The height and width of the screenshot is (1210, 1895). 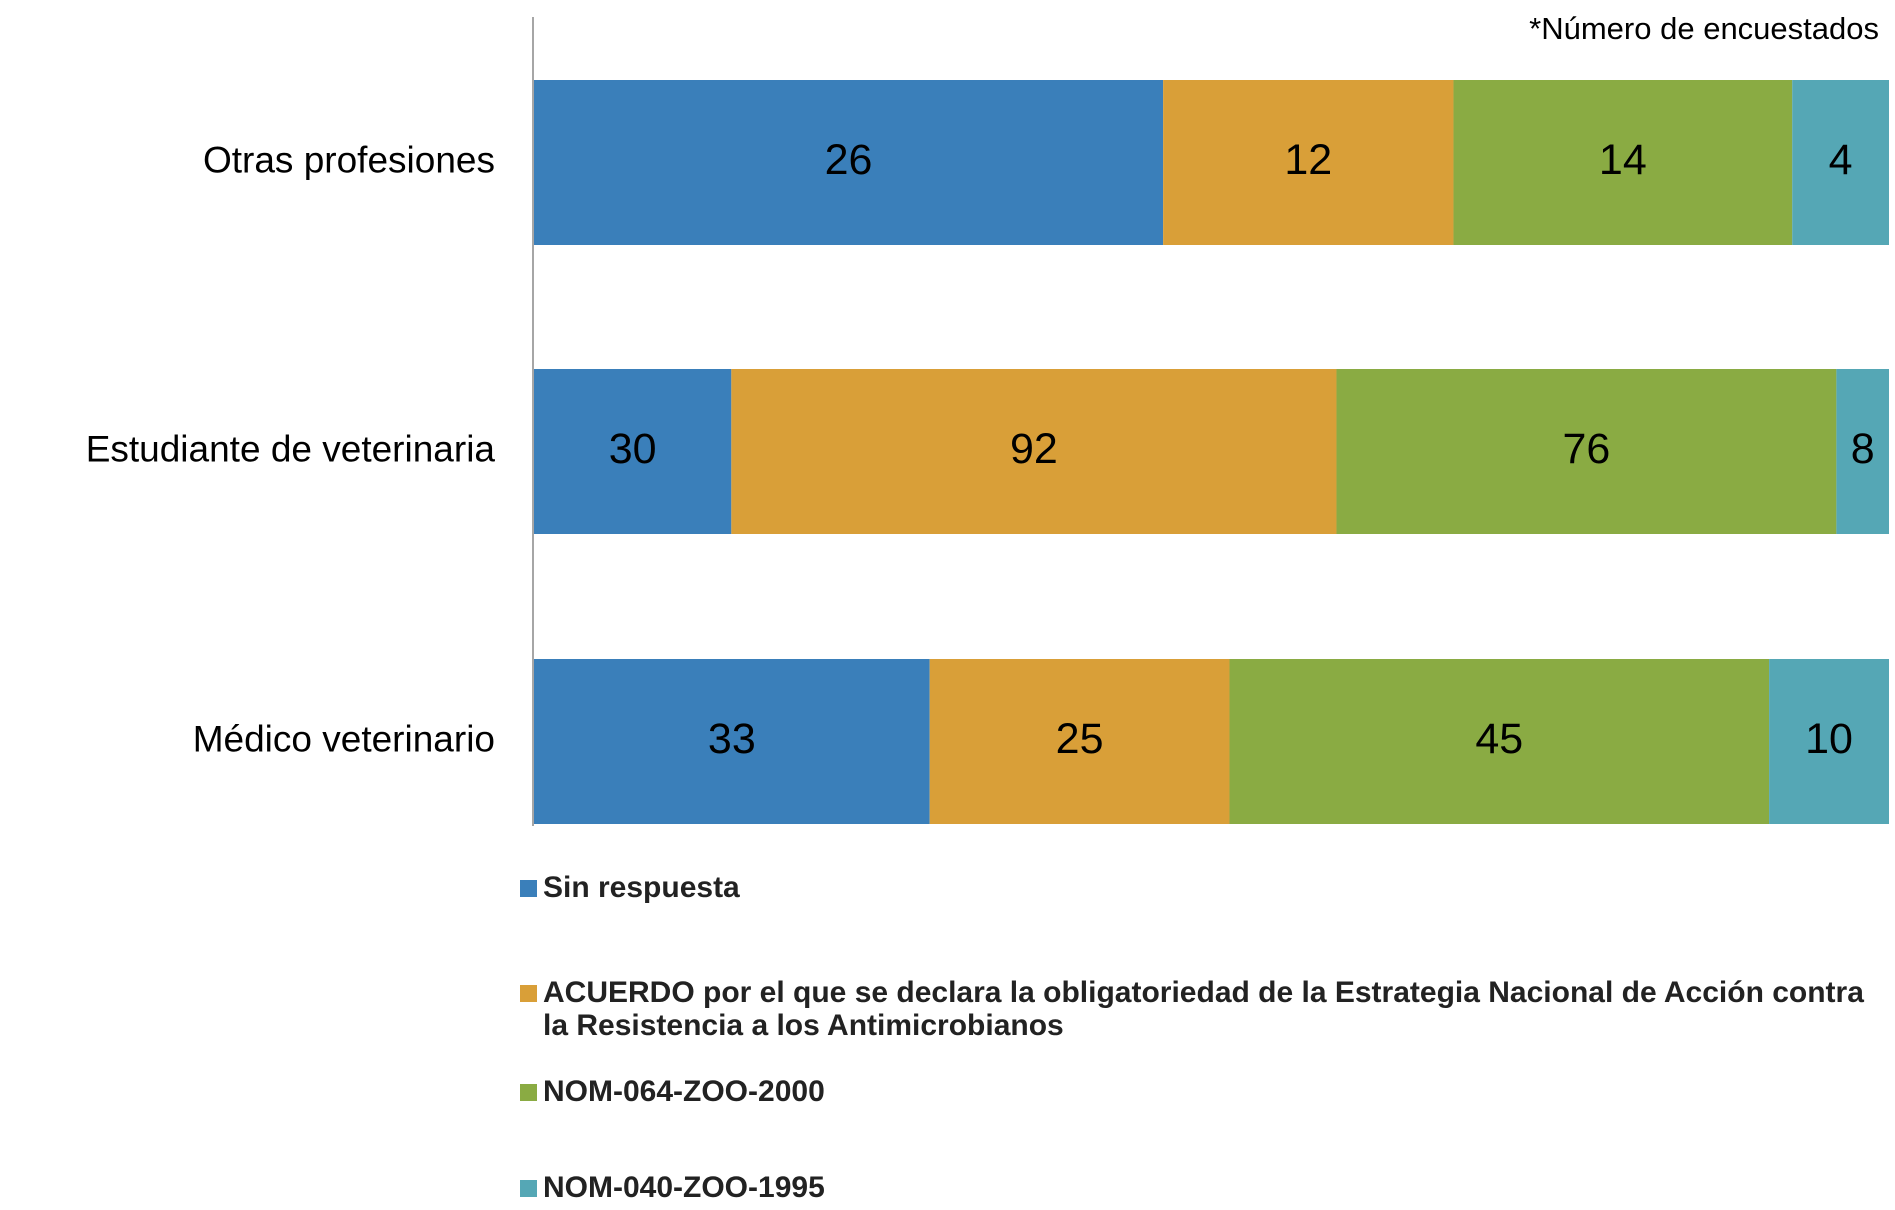 I want to click on legend-item: Sin respuesta, so click(x=1205, y=887).